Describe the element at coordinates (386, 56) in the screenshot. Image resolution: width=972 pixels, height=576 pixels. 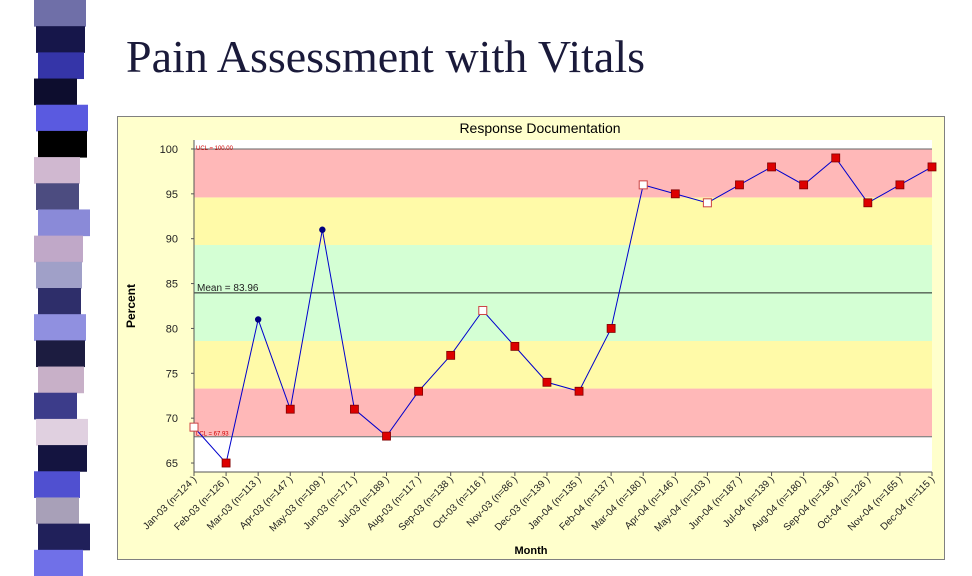
I see `slide-title: Pain Assessment with Vitals` at that location.